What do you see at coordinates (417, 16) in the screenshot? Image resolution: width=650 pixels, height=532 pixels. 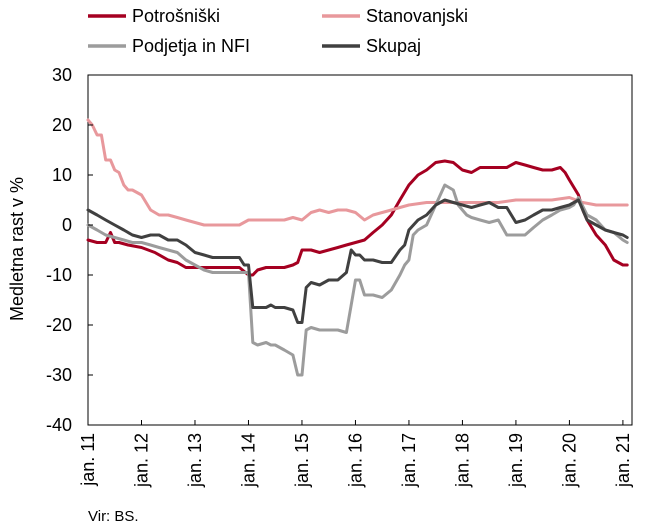 I see `legend-label-stanovanjski: Stanovanjski` at bounding box center [417, 16].